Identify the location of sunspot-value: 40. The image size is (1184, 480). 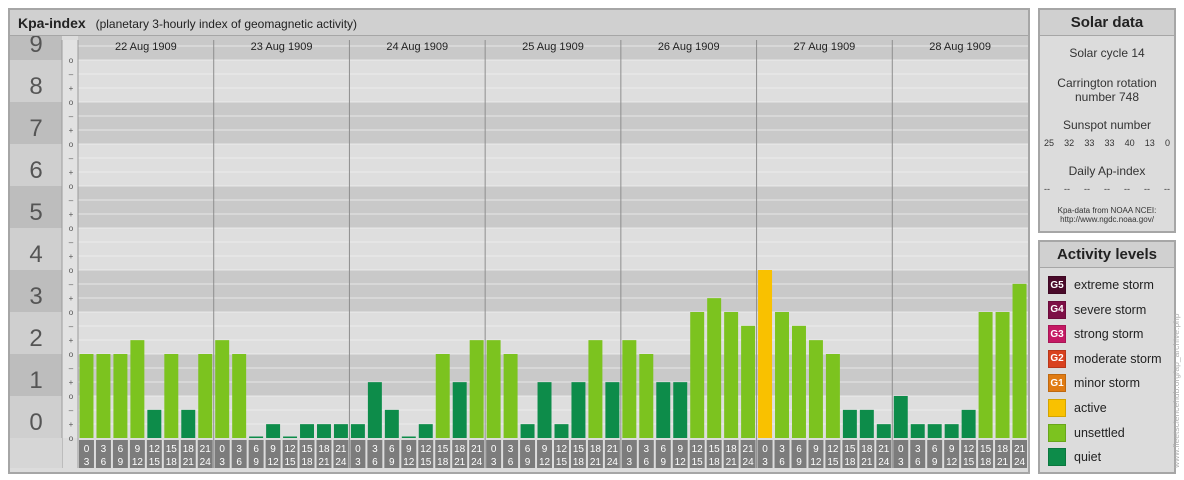
(1129, 143).